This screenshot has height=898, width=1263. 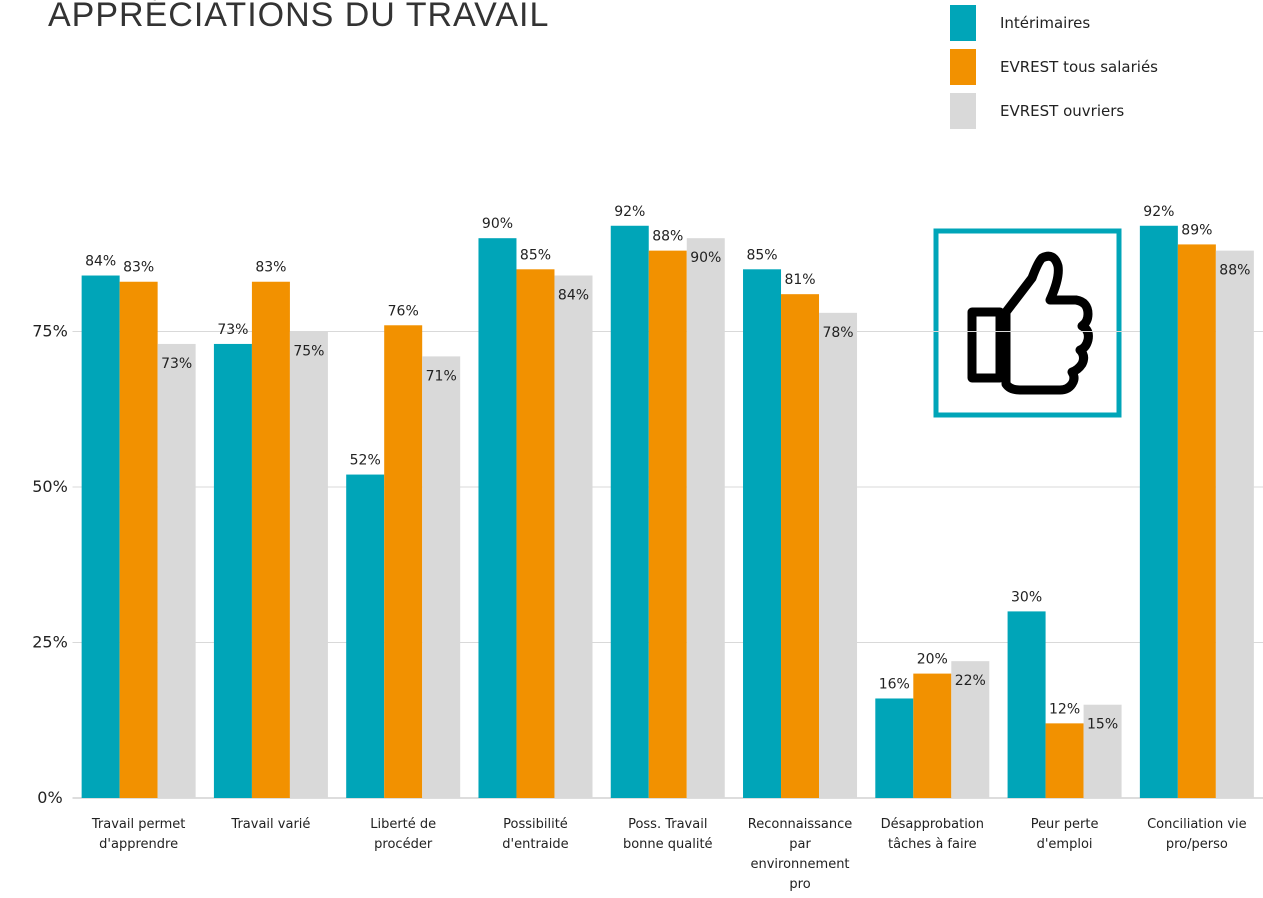 What do you see at coordinates (50, 486) in the screenshot?
I see `y-tick-label: 50%` at bounding box center [50, 486].